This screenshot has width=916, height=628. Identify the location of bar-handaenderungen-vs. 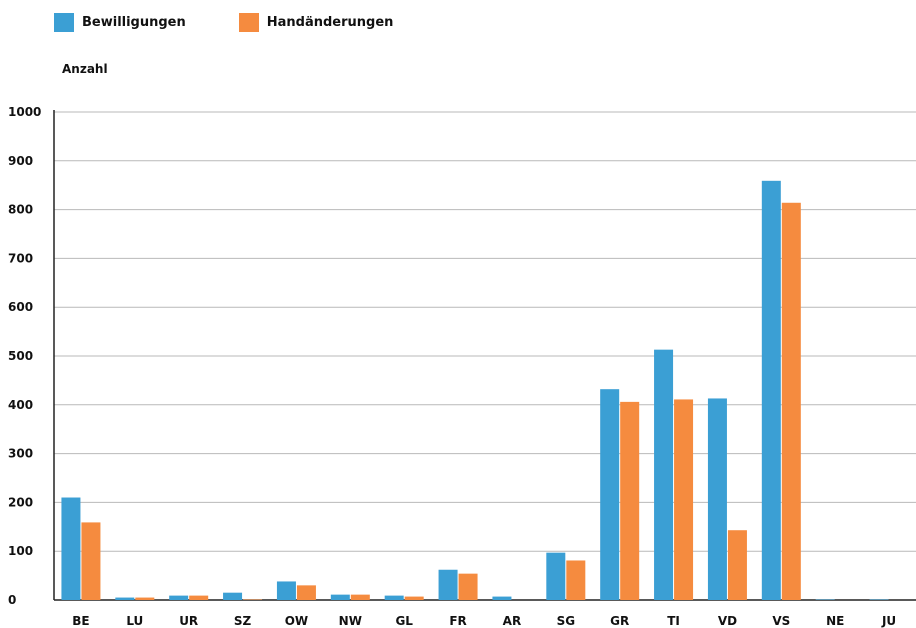
(791, 401).